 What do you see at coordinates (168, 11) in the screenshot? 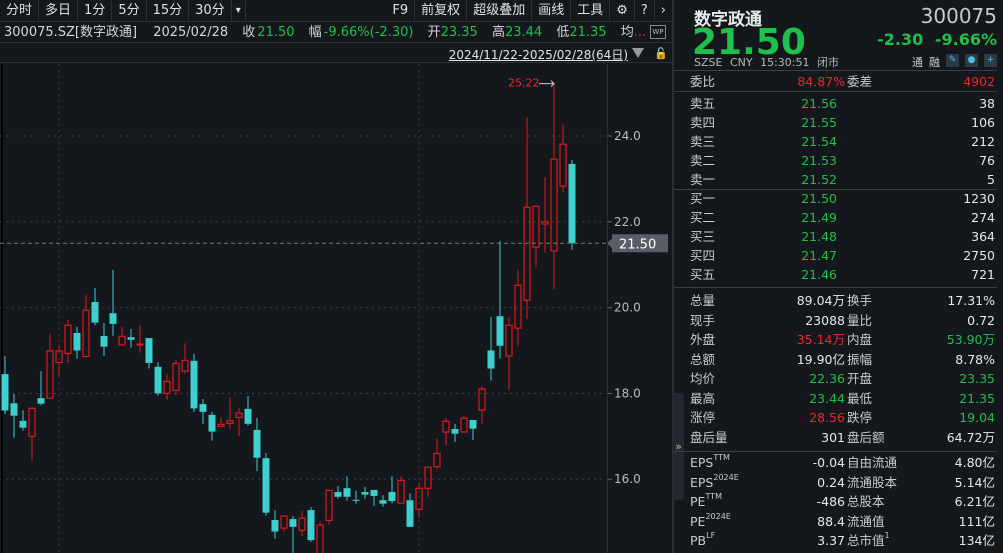
I see `tab-15min: 15分` at bounding box center [168, 11].